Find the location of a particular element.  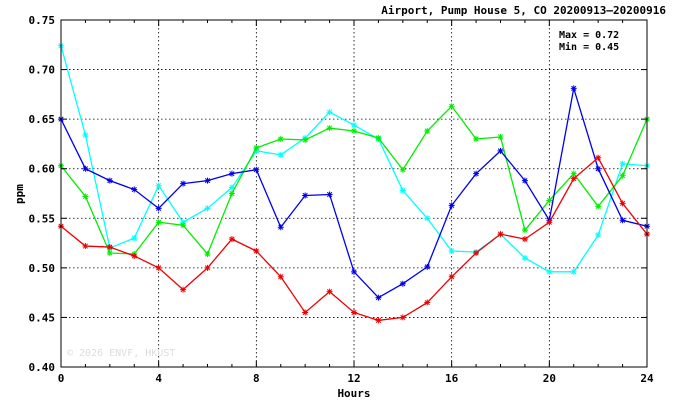

x-tick-label: 16 is located at coordinates (452, 378).